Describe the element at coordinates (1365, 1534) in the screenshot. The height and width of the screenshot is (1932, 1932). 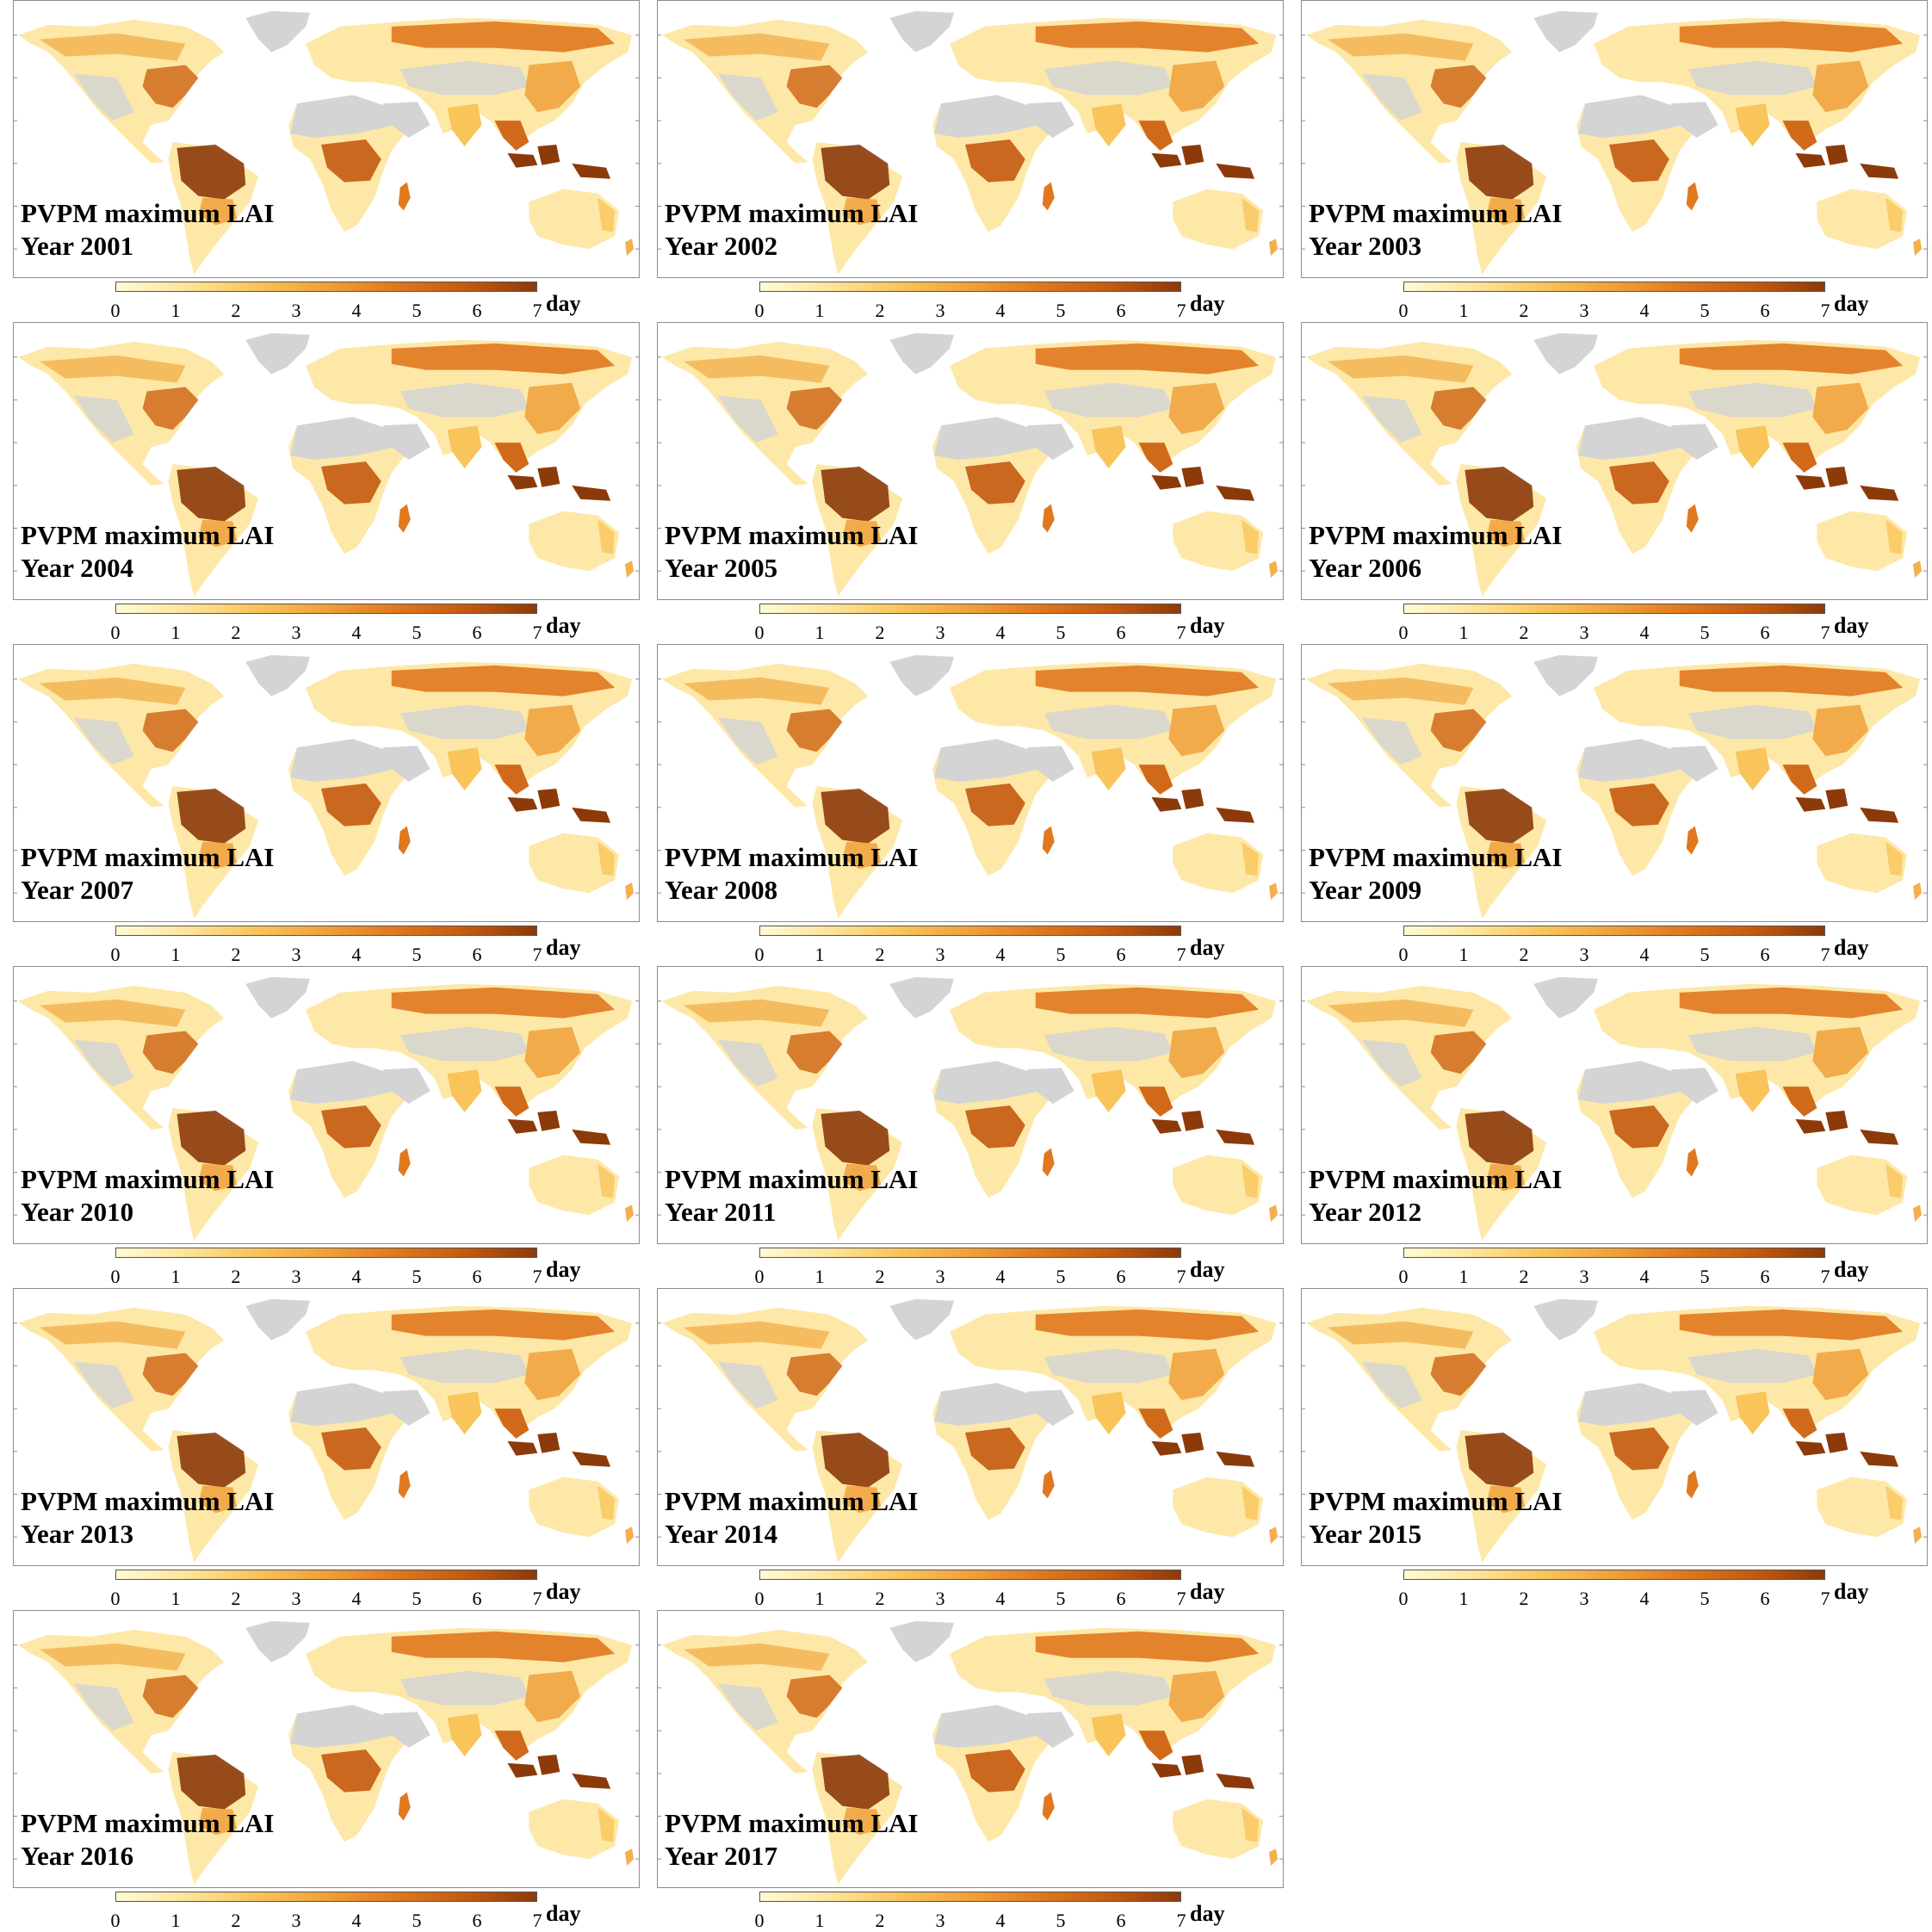
I see `panel-year: Year 2015` at that location.